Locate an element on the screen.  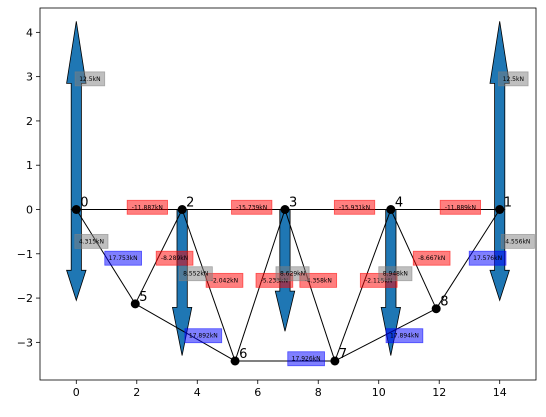
load-label-text: 8.948kN is located at coordinates (395, 274).